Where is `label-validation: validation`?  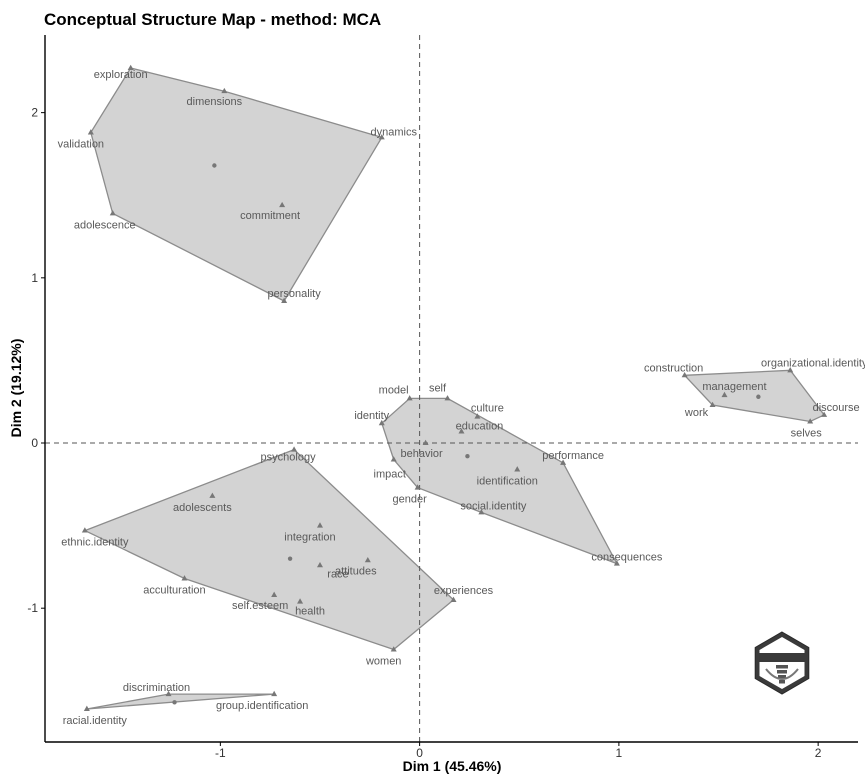
label-validation: validation is located at coordinates (81, 144).